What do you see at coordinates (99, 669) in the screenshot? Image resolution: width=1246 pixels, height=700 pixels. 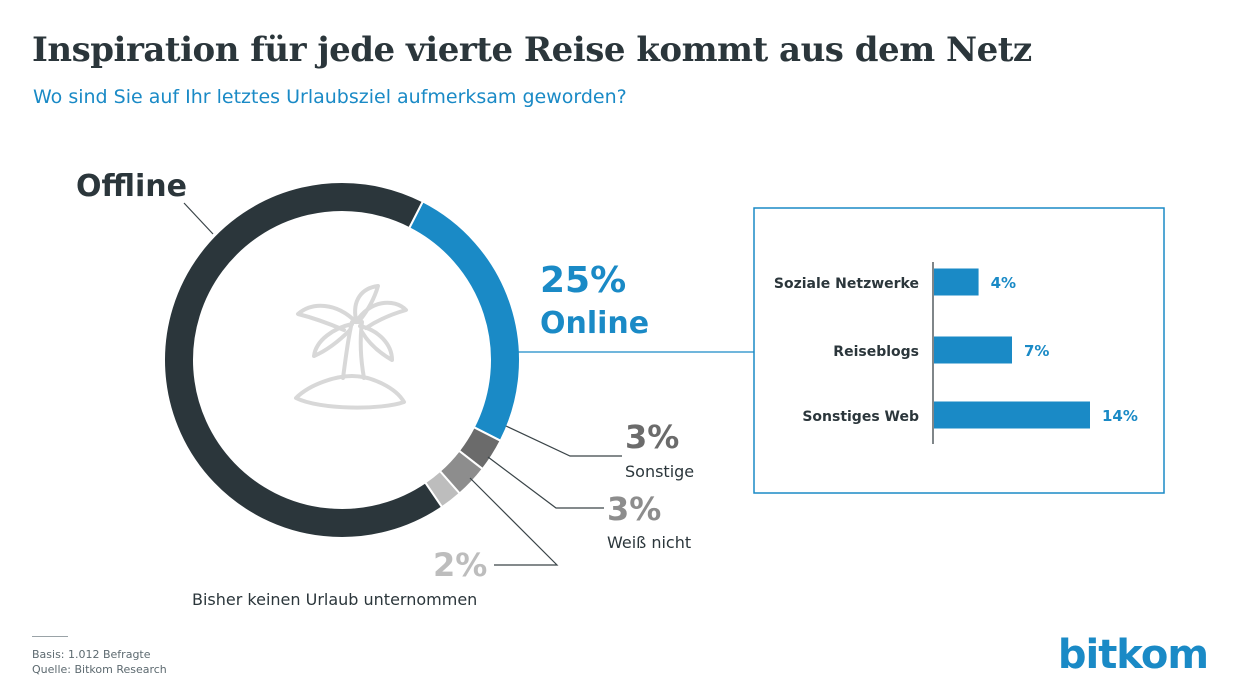 I see `footer-source: Quelle: Bitkom Research` at bounding box center [99, 669].